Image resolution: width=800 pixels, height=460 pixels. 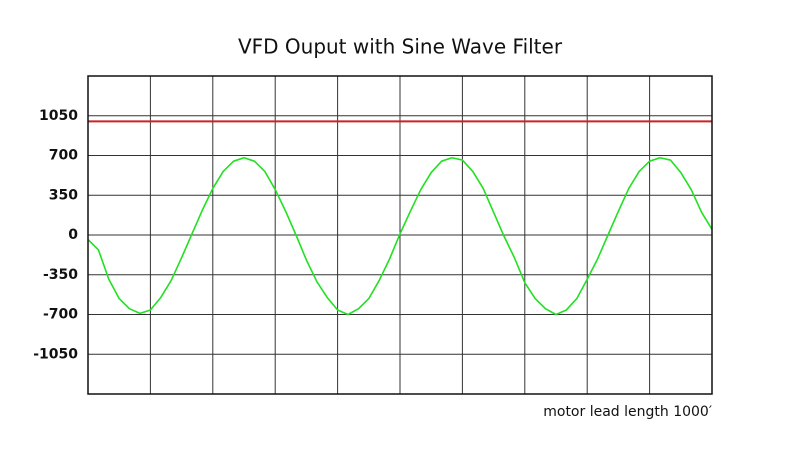 I want to click on y-tick-label: 1050, so click(x=58, y=116).